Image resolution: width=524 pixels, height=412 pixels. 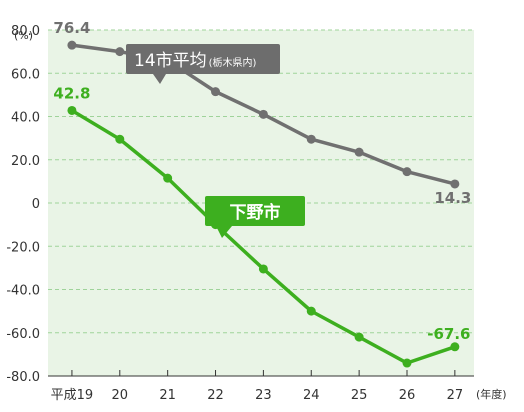 What do you see at coordinates (215, 395) in the screenshot?
I see `x-tick-label: 22` at bounding box center [215, 395].